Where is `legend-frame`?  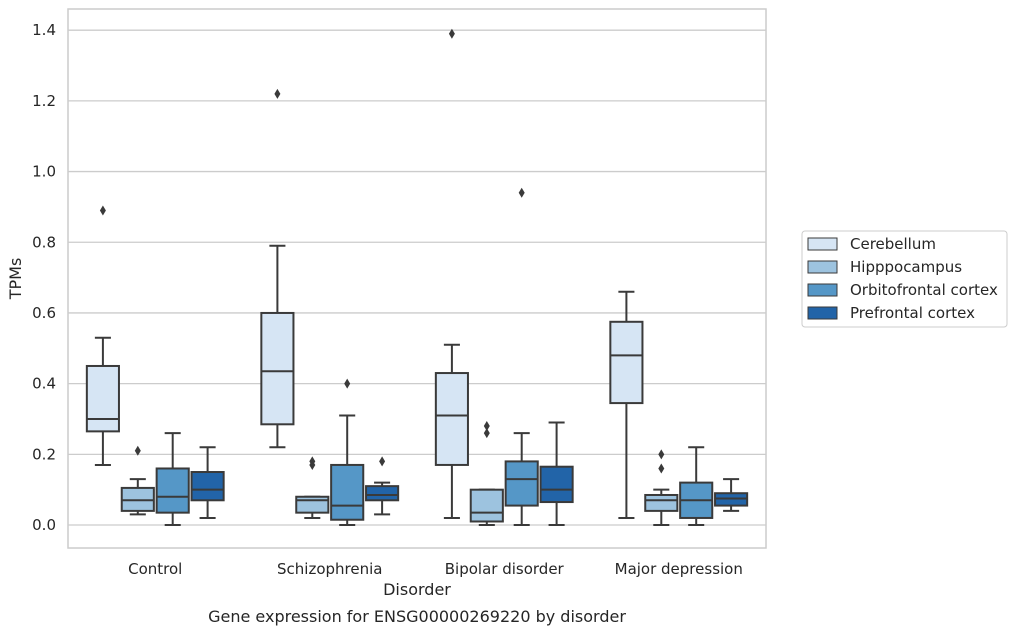
legend-frame is located at coordinates (904, 279).